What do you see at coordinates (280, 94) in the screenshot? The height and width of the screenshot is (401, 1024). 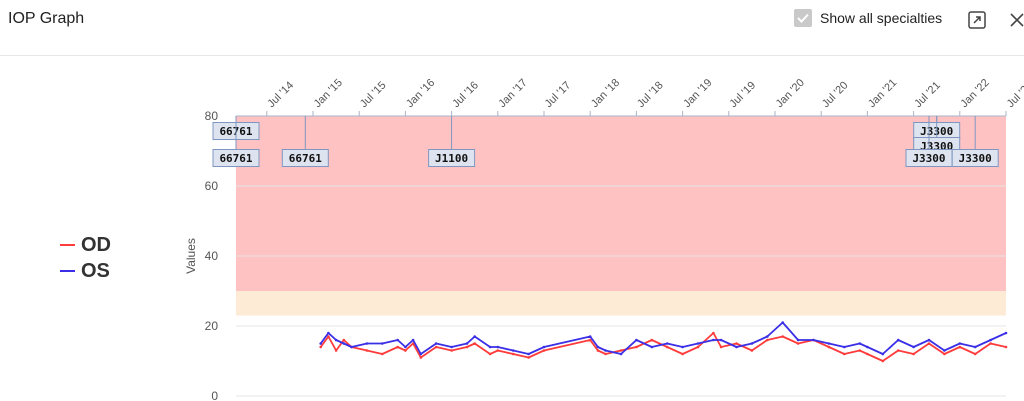 I see `x-tick-label: Jul '14` at bounding box center [280, 94].